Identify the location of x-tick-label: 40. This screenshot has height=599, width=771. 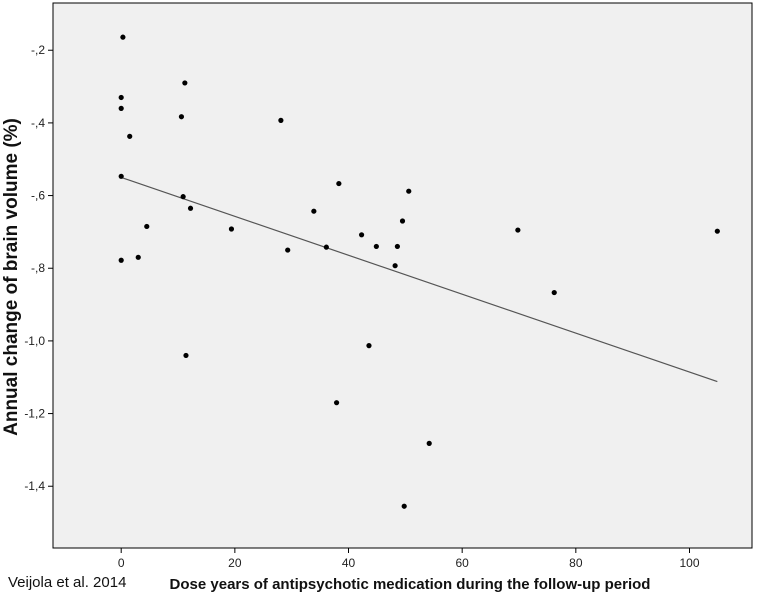
(349, 563).